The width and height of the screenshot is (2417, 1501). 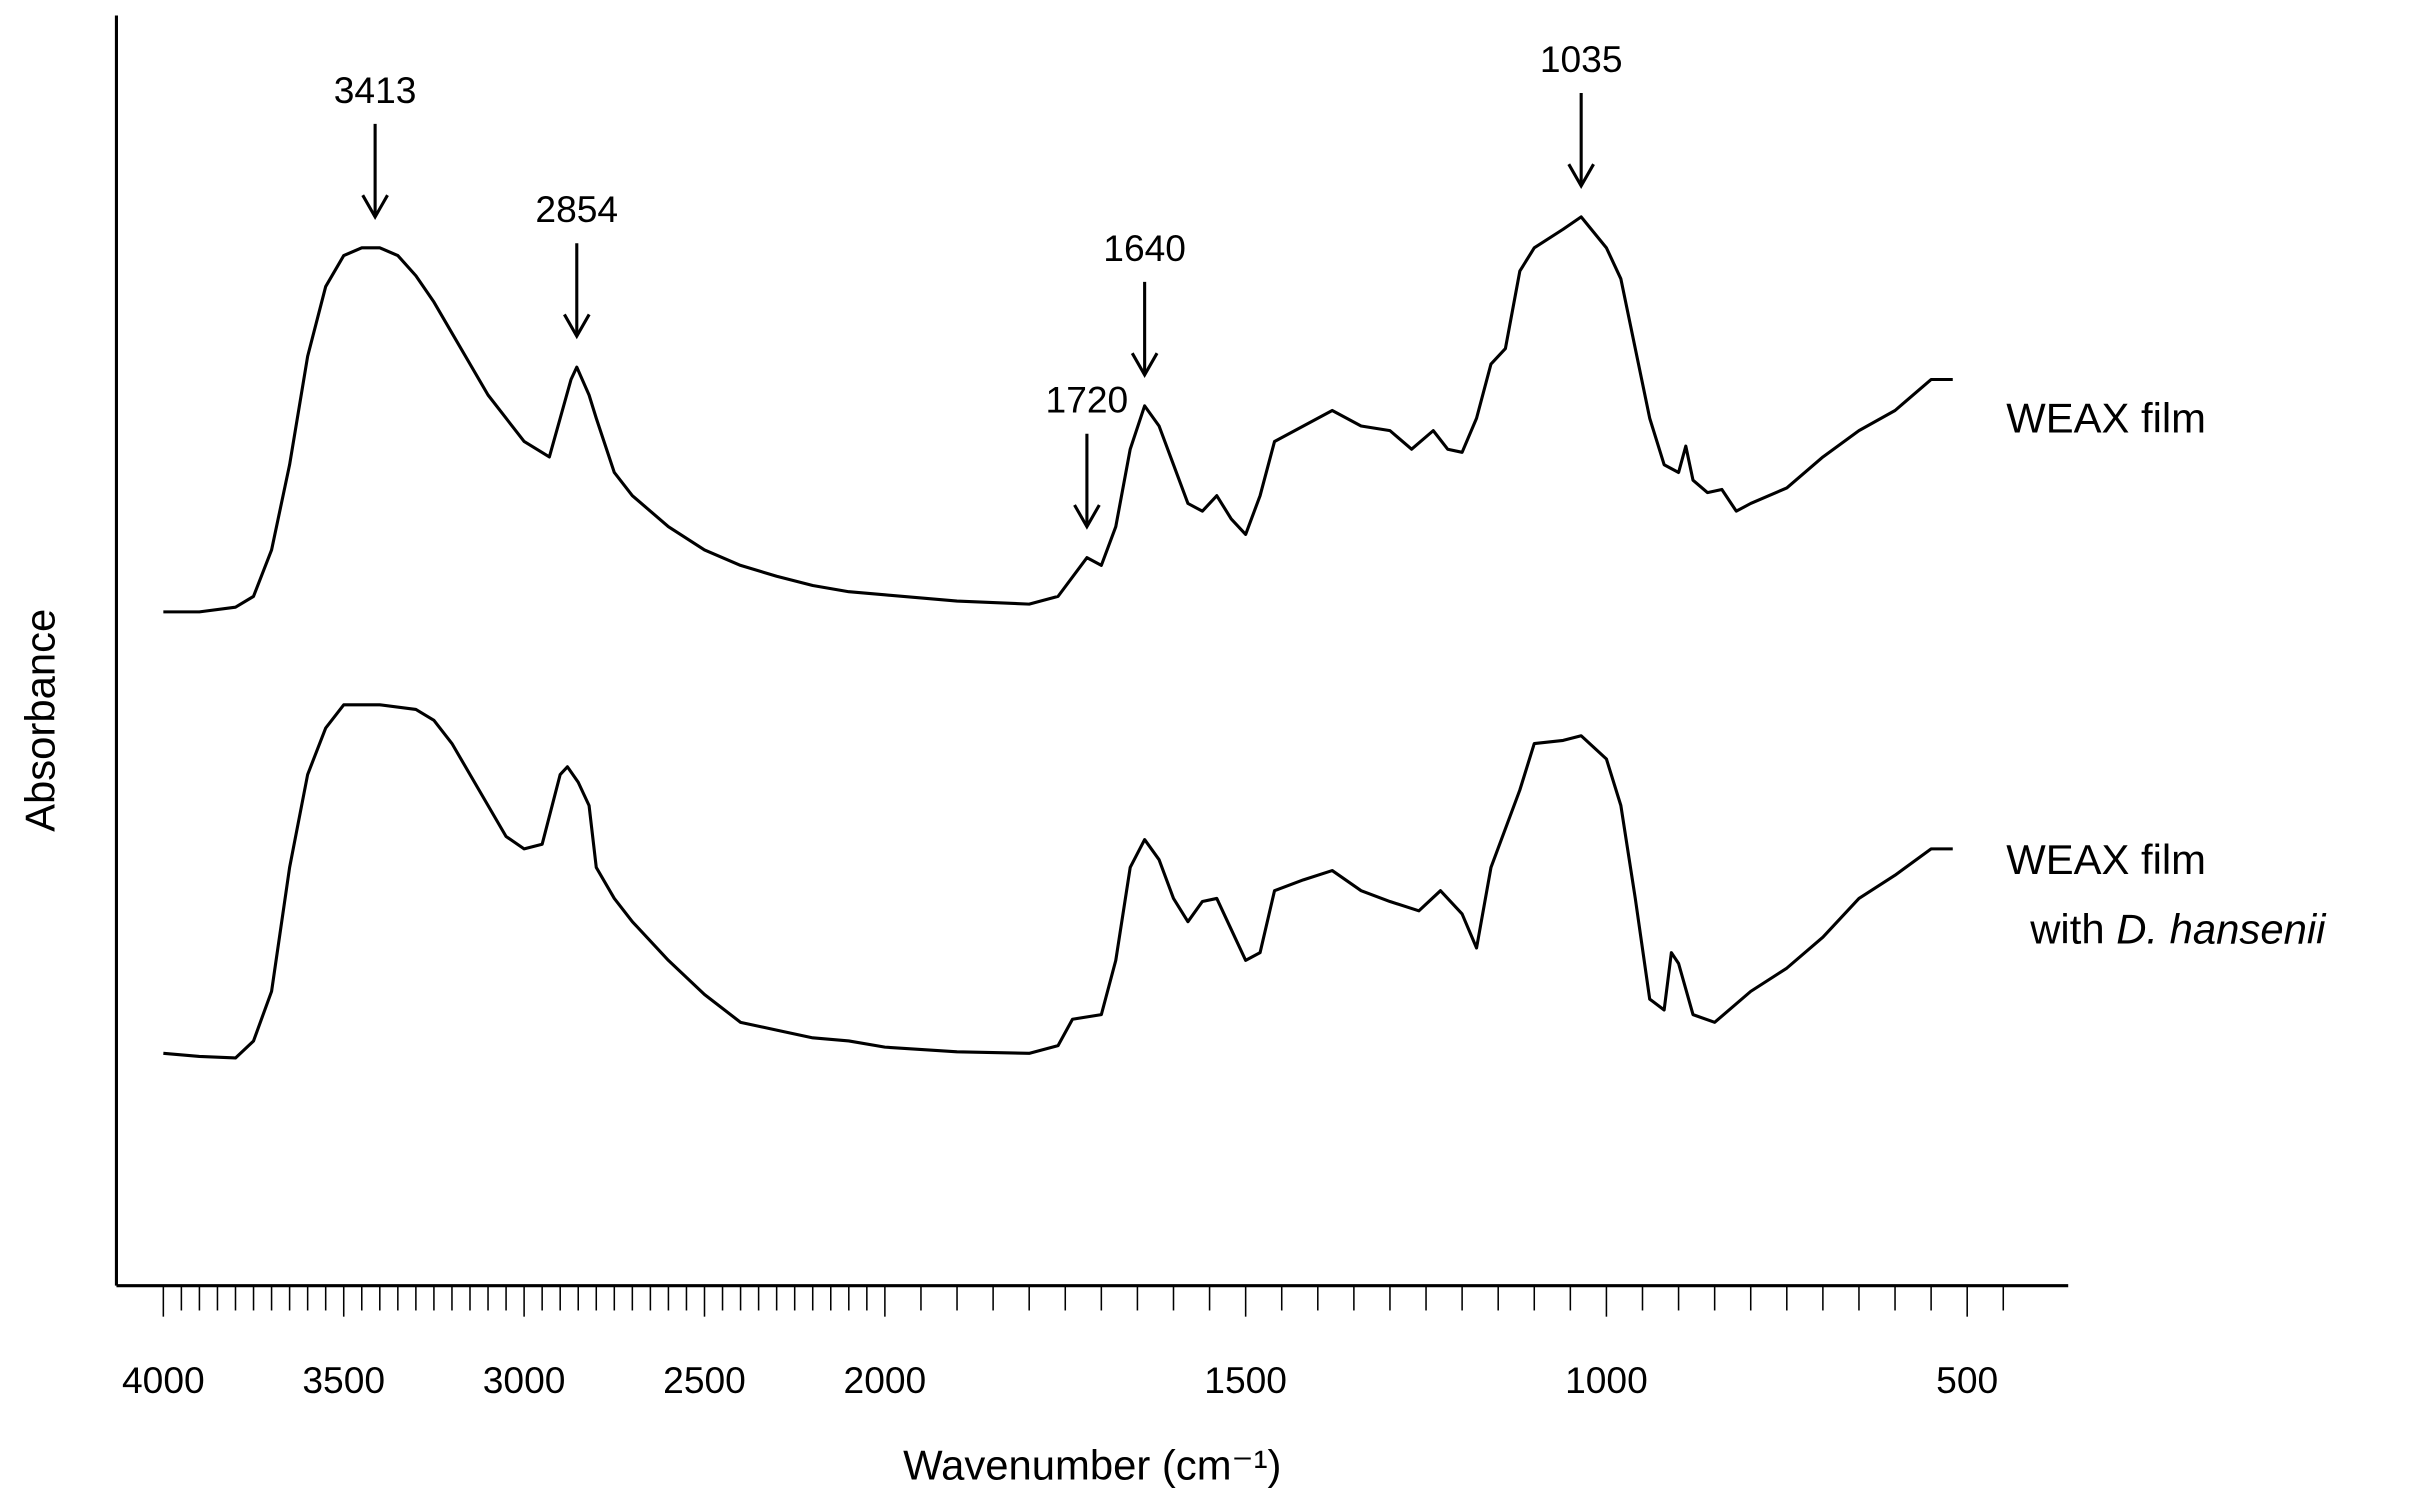 What do you see at coordinates (1144, 248) in the screenshot?
I see `peak-label: 1640` at bounding box center [1144, 248].